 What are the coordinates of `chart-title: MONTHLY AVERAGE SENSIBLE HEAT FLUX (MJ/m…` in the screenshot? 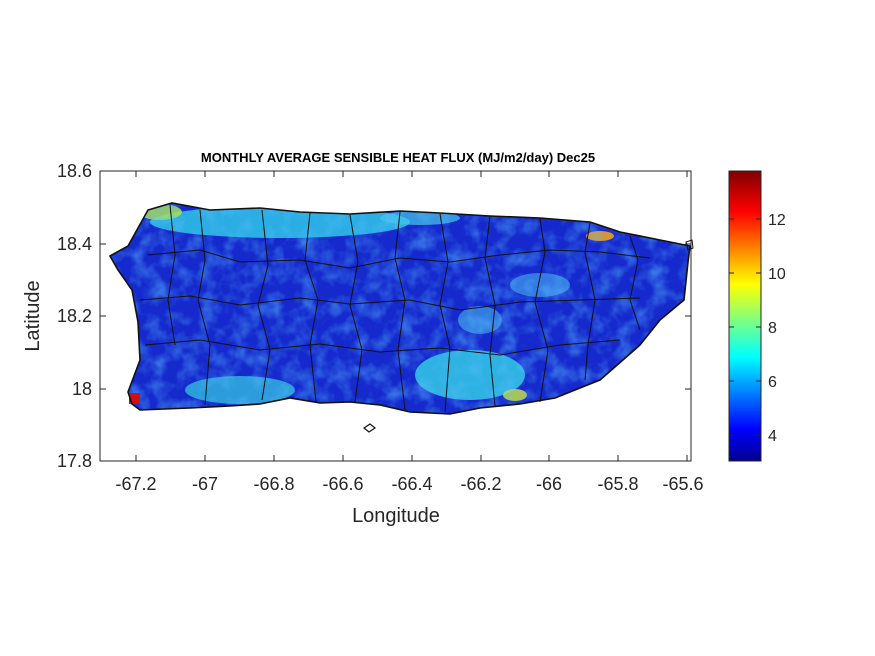 It's located at (398, 157).